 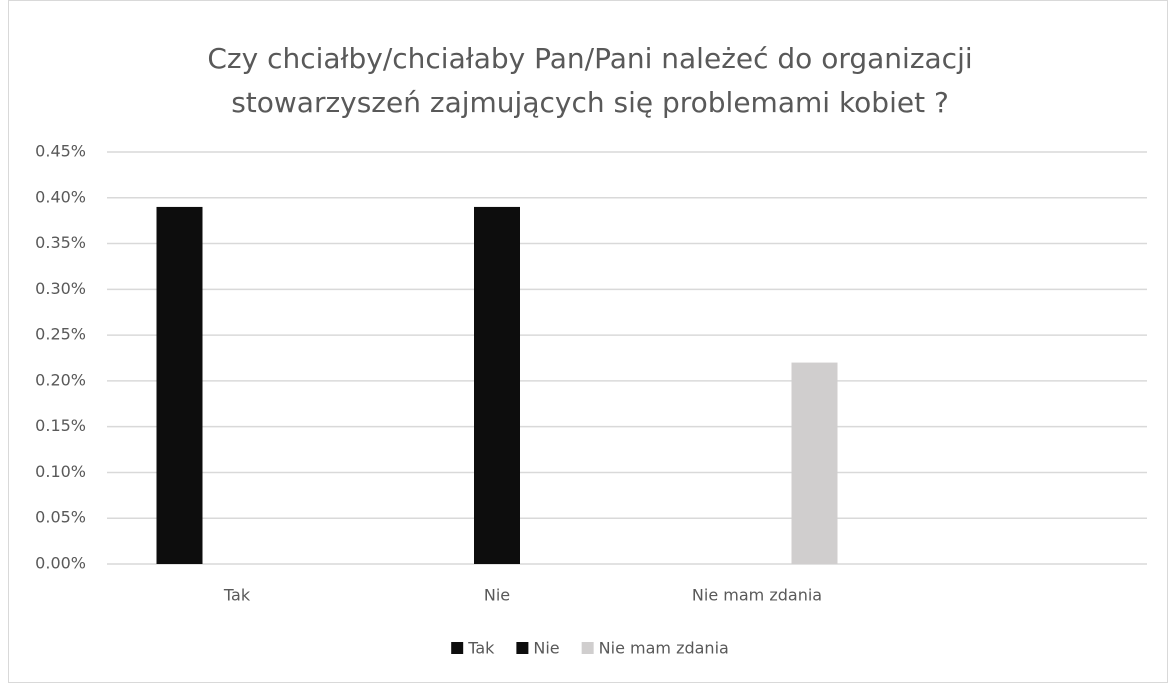 I want to click on x-tick-label: Nie mam zdania, so click(x=757, y=595).